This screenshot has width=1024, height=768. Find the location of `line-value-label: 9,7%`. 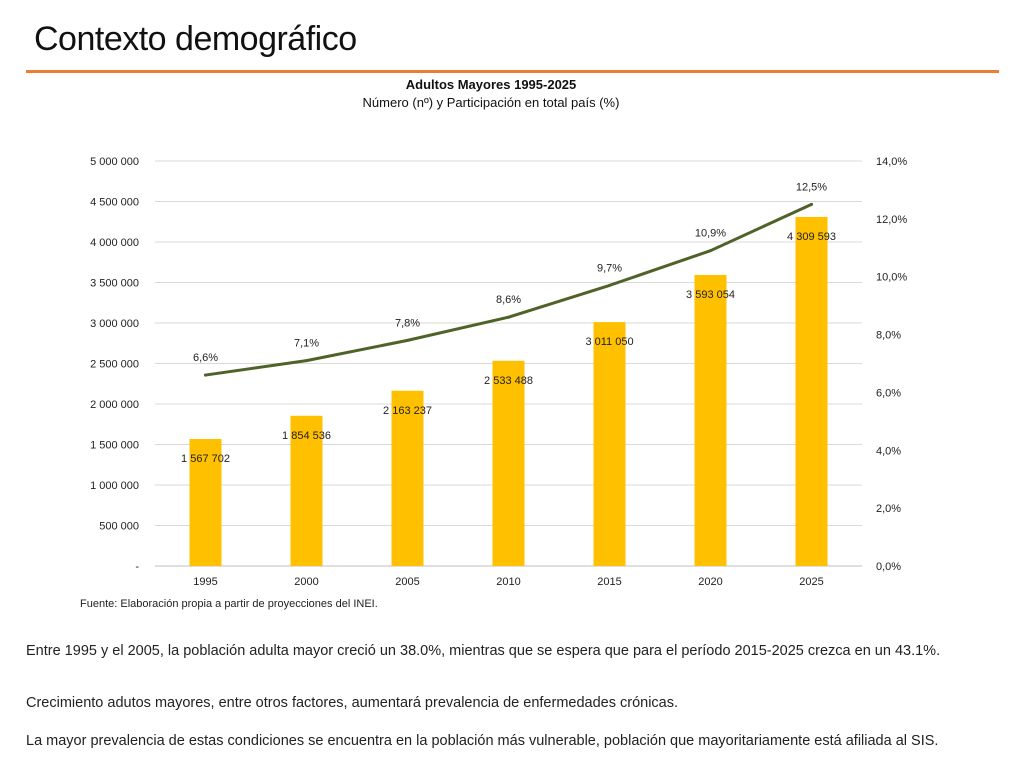

line-value-label: 9,7% is located at coordinates (609, 268).